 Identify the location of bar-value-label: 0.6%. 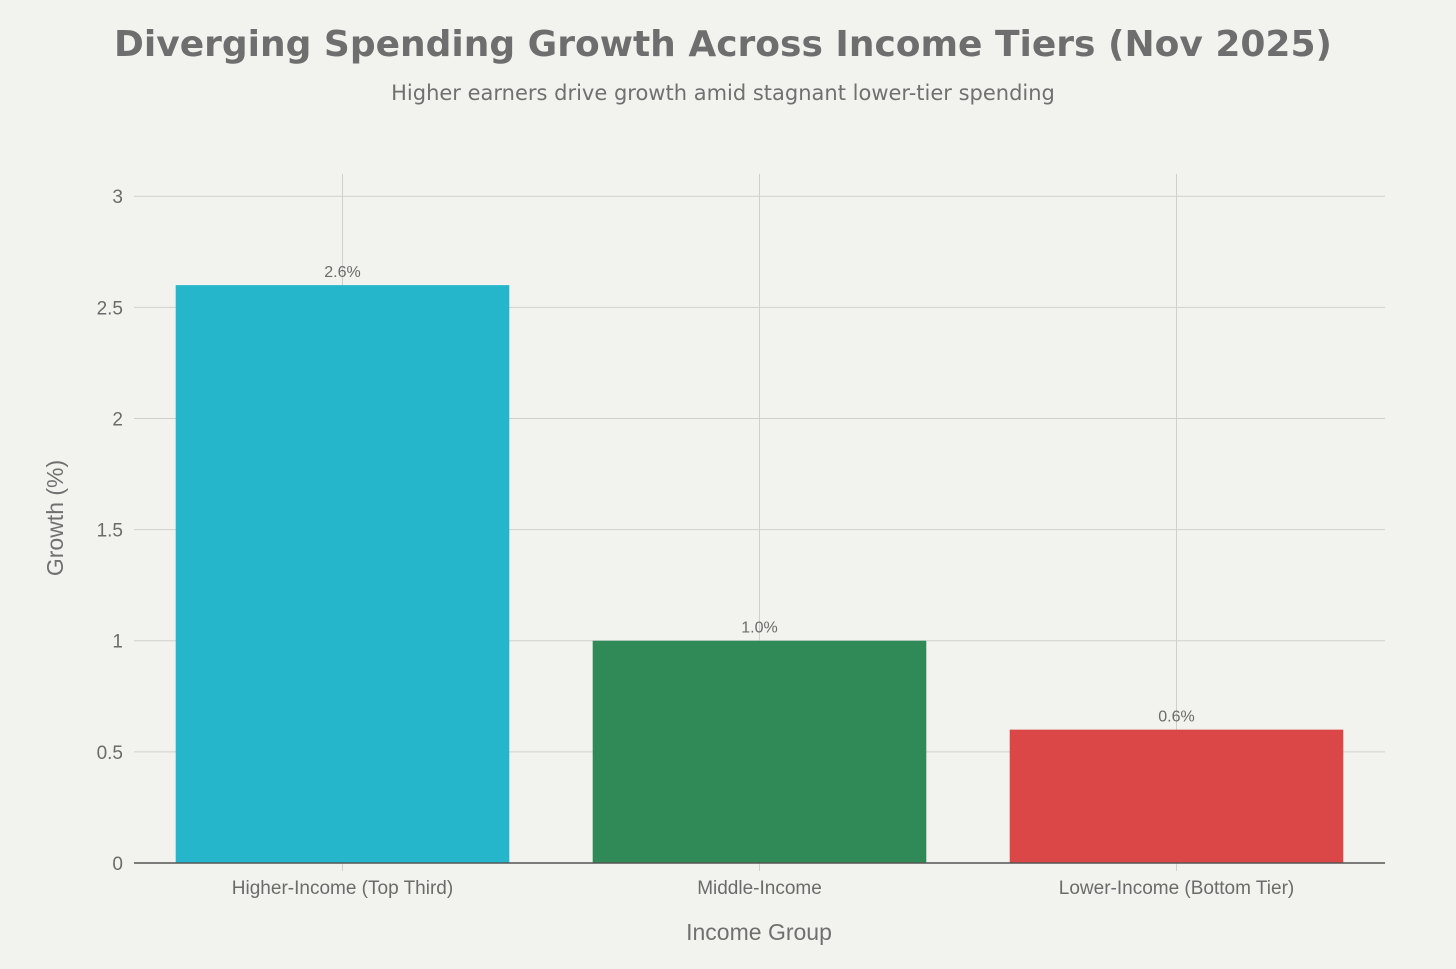
(1176, 717).